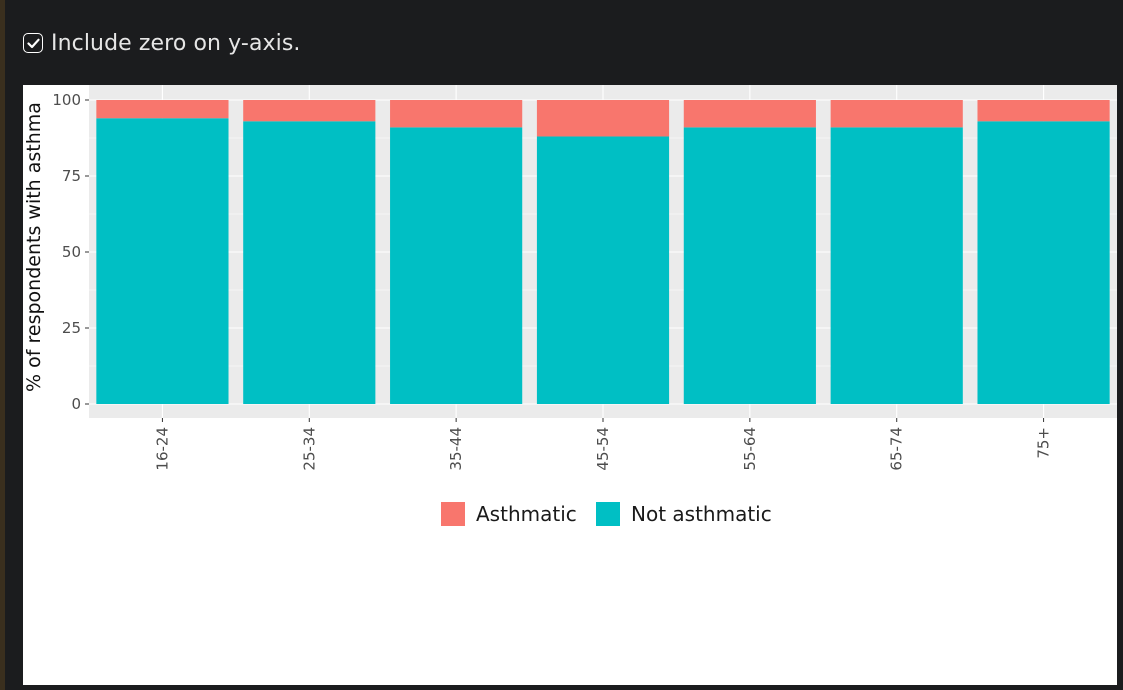 The height and width of the screenshot is (690, 1123). What do you see at coordinates (456, 449) in the screenshot?
I see `x-tick-label: 35-44` at bounding box center [456, 449].